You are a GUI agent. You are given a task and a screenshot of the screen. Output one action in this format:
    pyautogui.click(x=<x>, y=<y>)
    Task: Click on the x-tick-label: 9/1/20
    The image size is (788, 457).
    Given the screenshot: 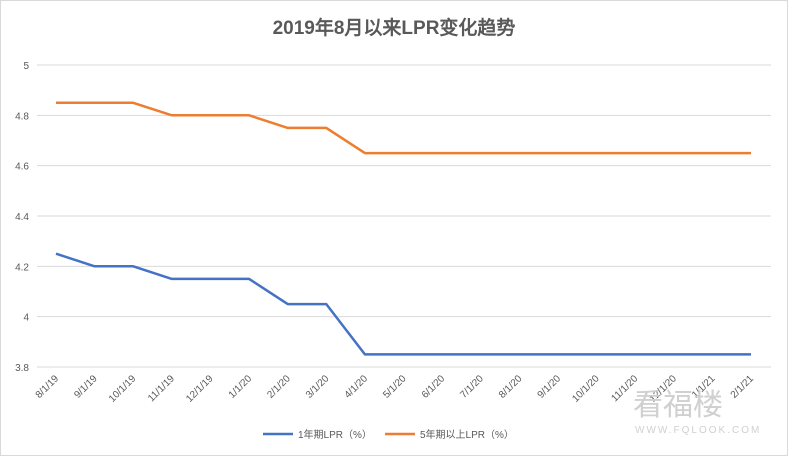 What is the action you would take?
    pyautogui.click(x=550, y=387)
    